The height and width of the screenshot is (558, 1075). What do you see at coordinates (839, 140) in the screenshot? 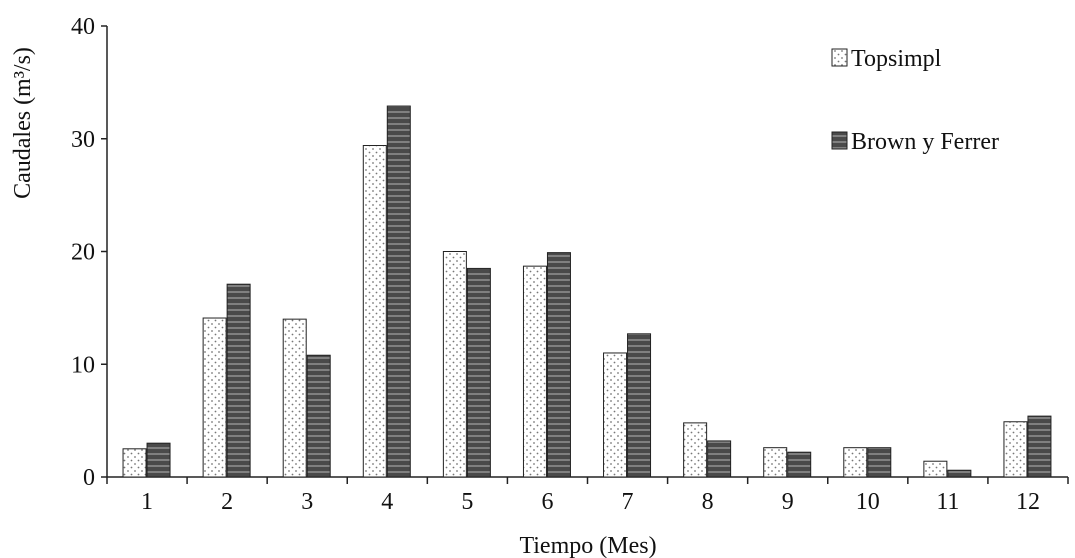
I see `legend-swatch-brown-y-ferrer` at bounding box center [839, 140].